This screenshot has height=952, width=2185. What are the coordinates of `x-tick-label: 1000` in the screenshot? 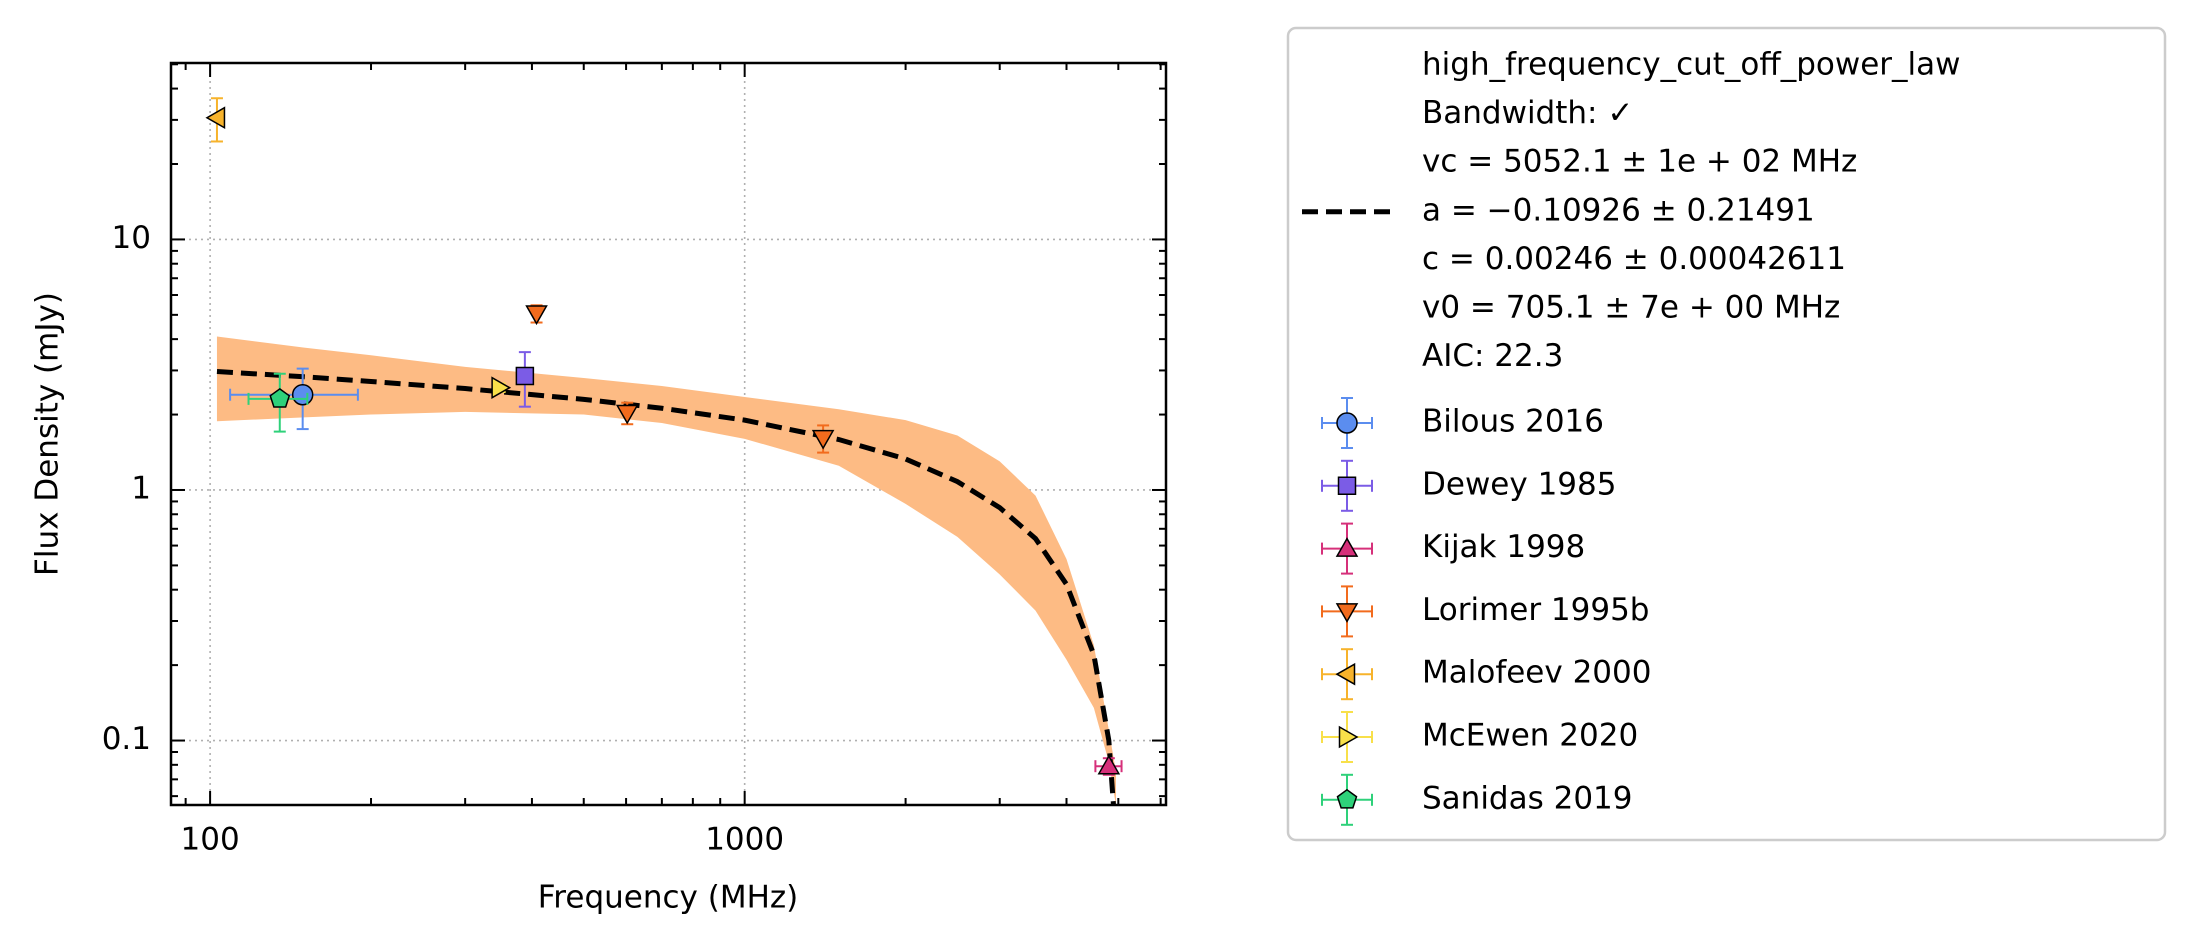 It's located at (744, 840).